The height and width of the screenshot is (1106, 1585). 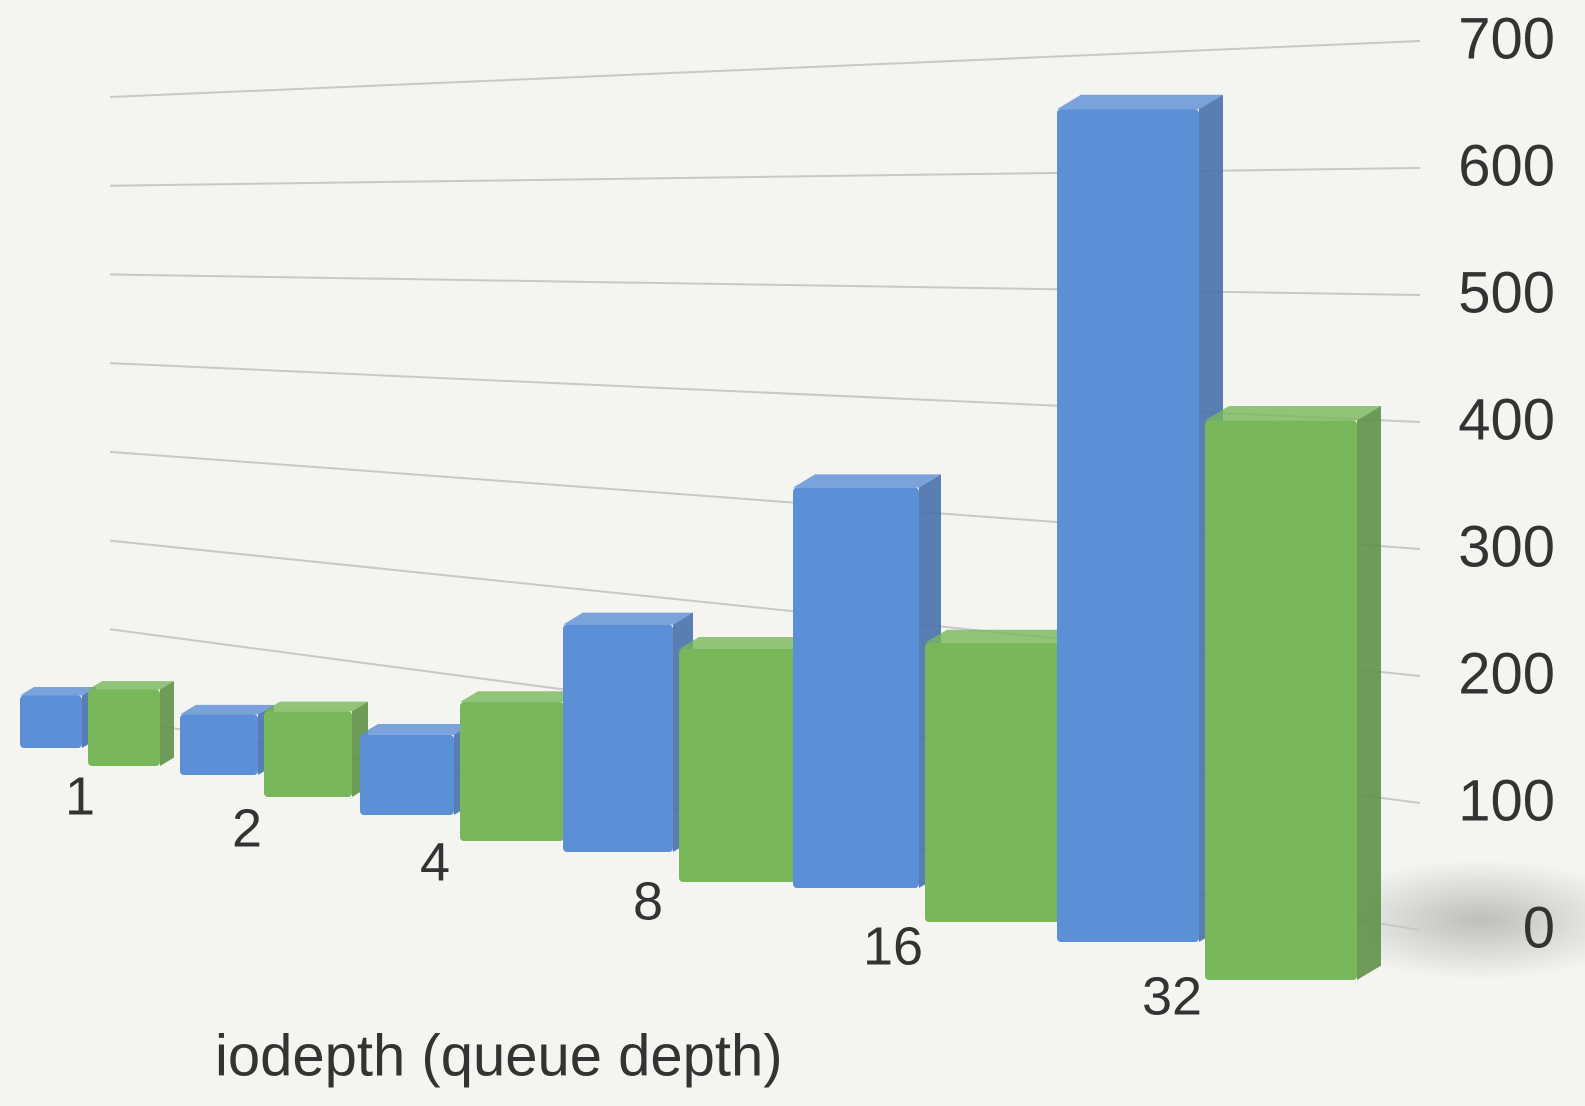 I want to click on x-tick-label: 1, so click(x=80, y=796).